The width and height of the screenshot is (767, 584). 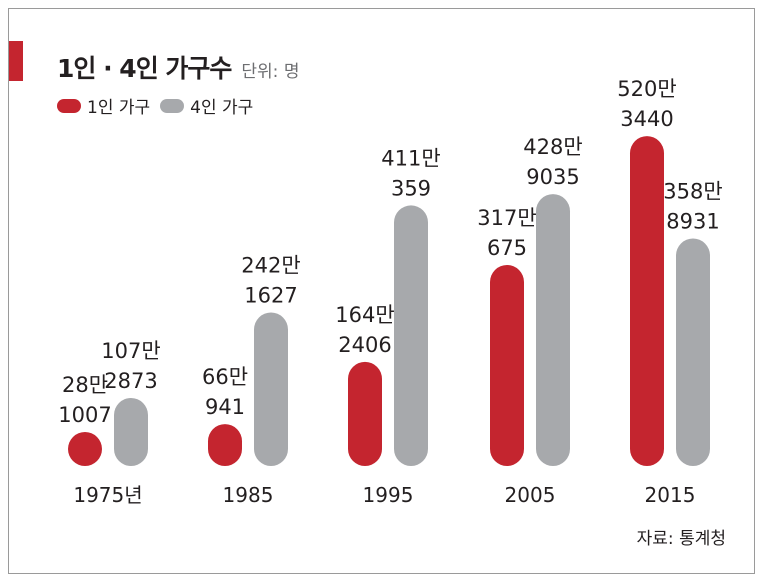 What do you see at coordinates (144, 68) in the screenshot?
I see `chart-title: 1인 · 4인 가구수` at bounding box center [144, 68].